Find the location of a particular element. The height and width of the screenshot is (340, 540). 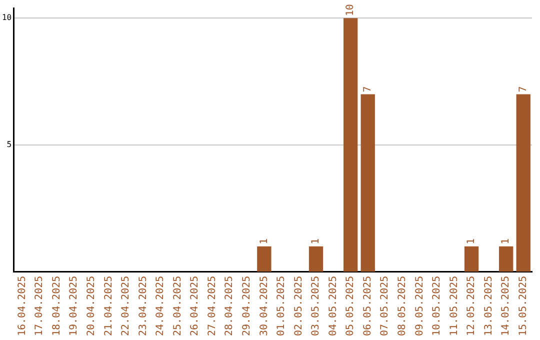

x-tick-label: 04.05.2025 is located at coordinates (333, 306).